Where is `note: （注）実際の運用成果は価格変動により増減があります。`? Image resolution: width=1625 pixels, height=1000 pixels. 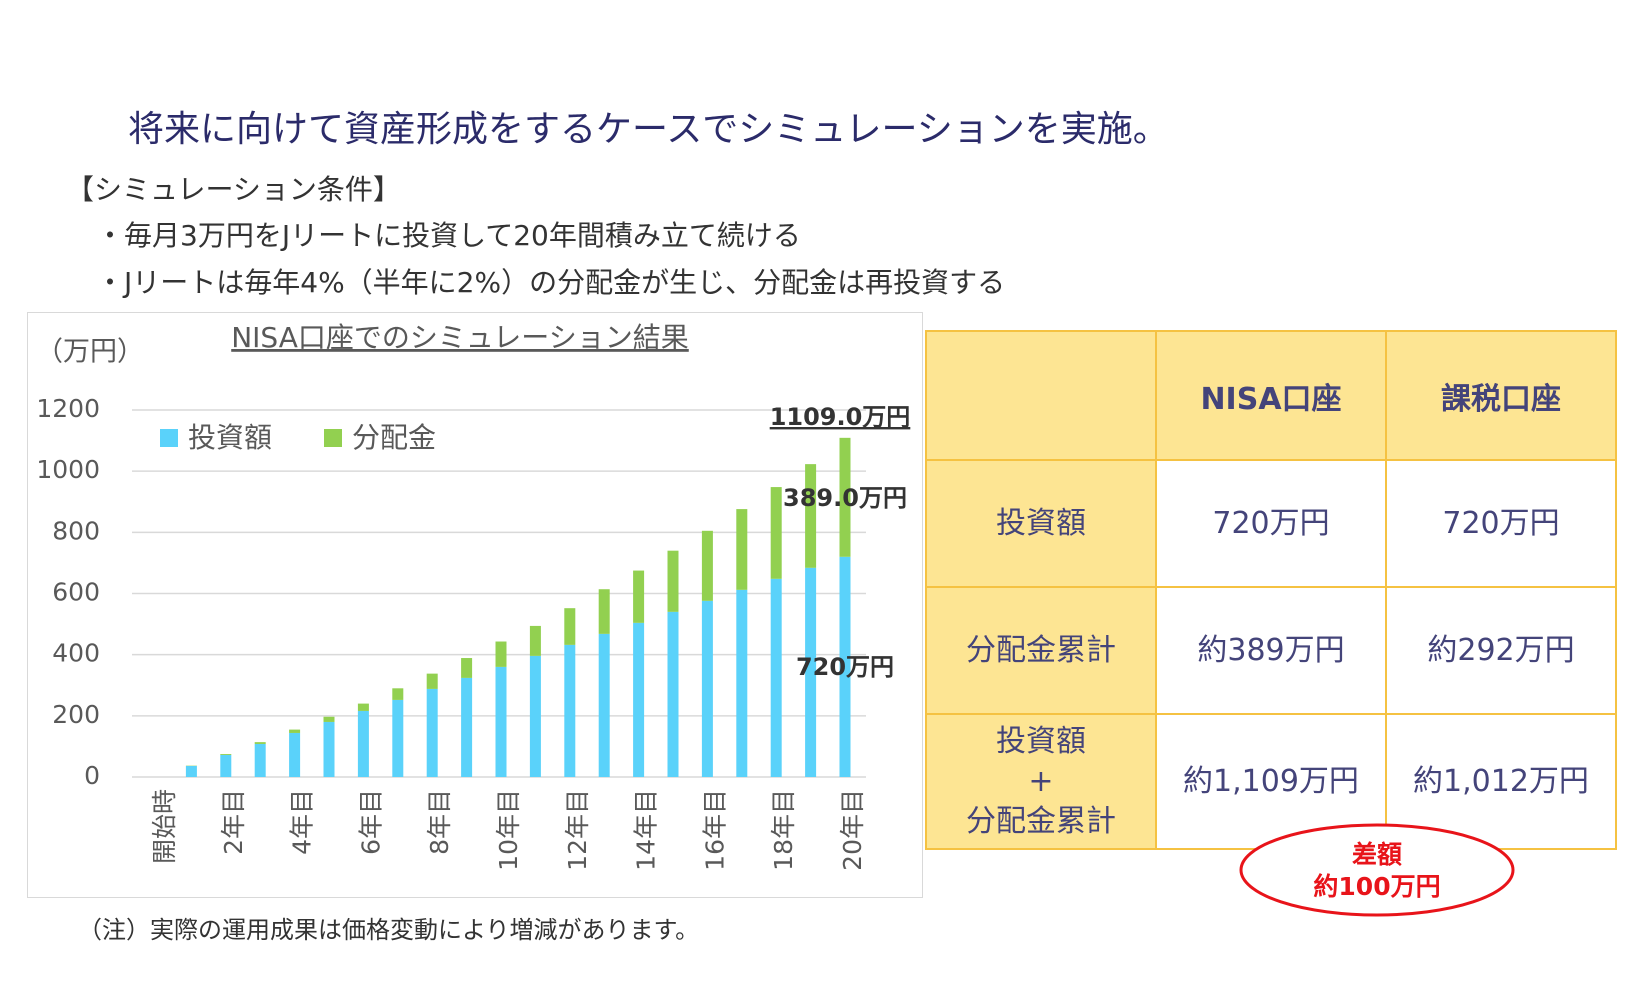
note: （注）実際の運用成果は価格変動により増減があります。 is located at coordinates (389, 930).